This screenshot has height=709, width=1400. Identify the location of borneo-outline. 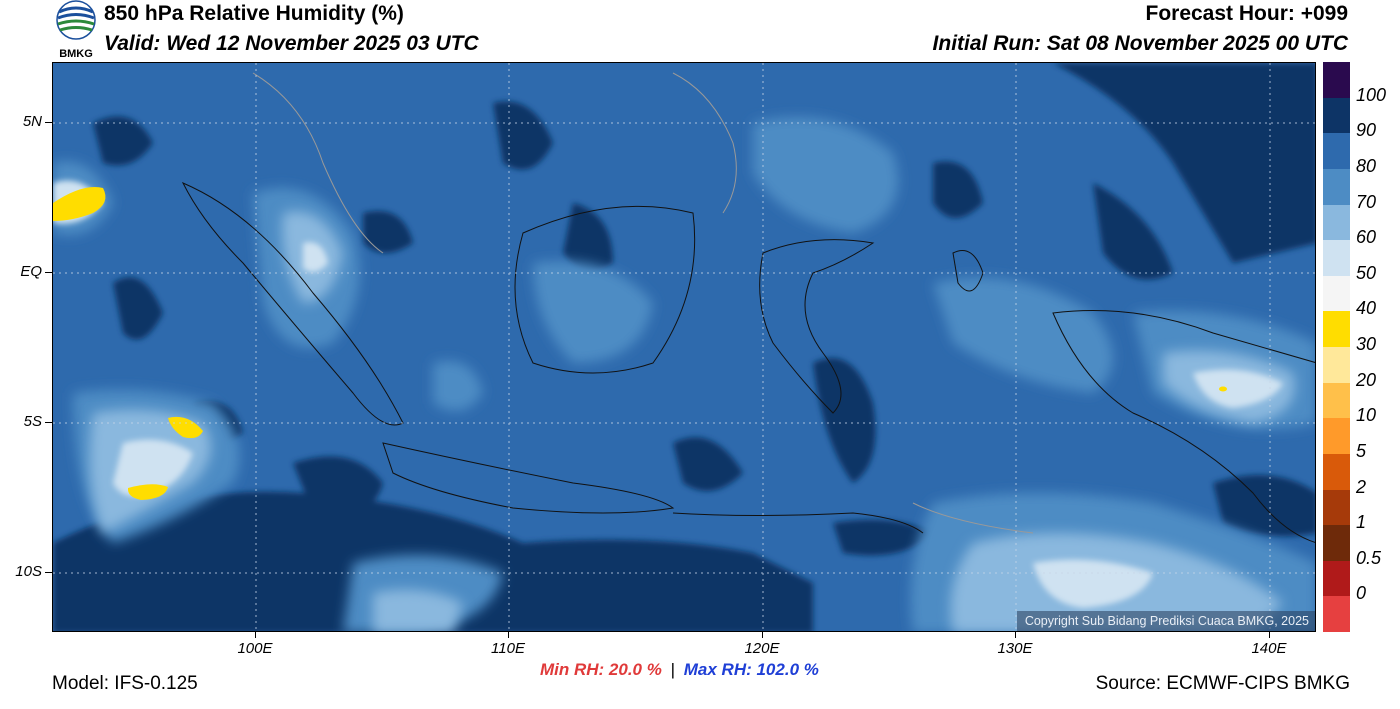
(605, 289).